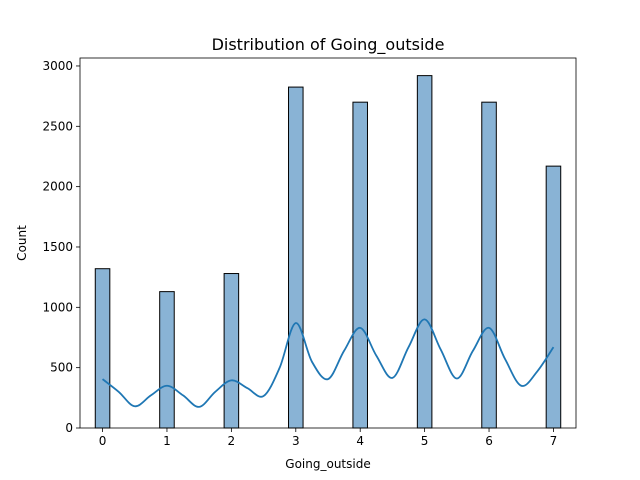 The width and height of the screenshot is (640, 480). What do you see at coordinates (360, 441) in the screenshot?
I see `x-tick-label: 4` at bounding box center [360, 441].